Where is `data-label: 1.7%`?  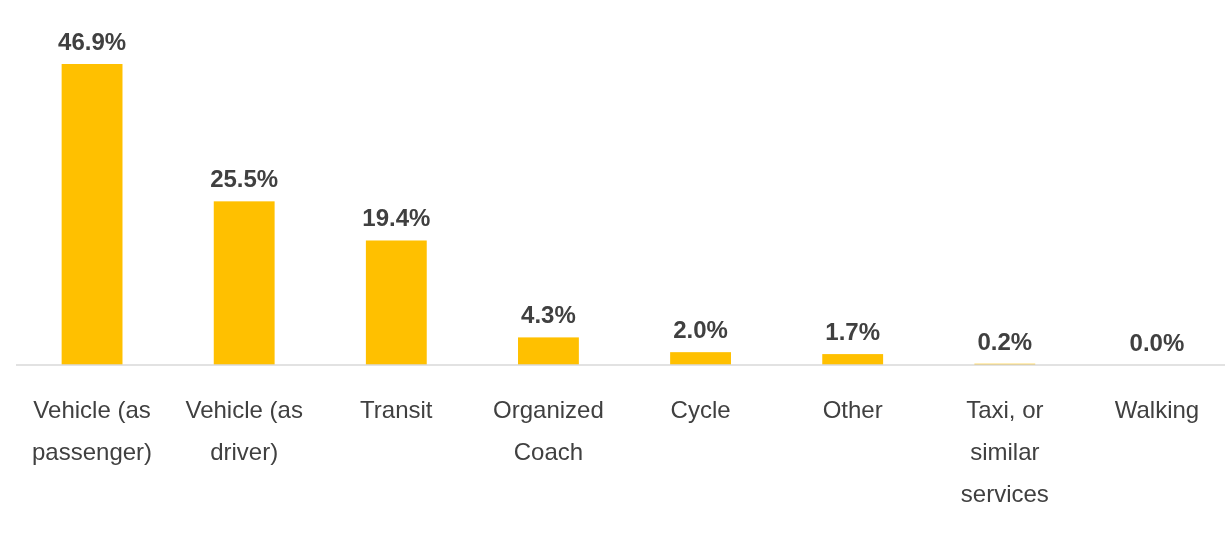 data-label: 1.7% is located at coordinates (853, 332).